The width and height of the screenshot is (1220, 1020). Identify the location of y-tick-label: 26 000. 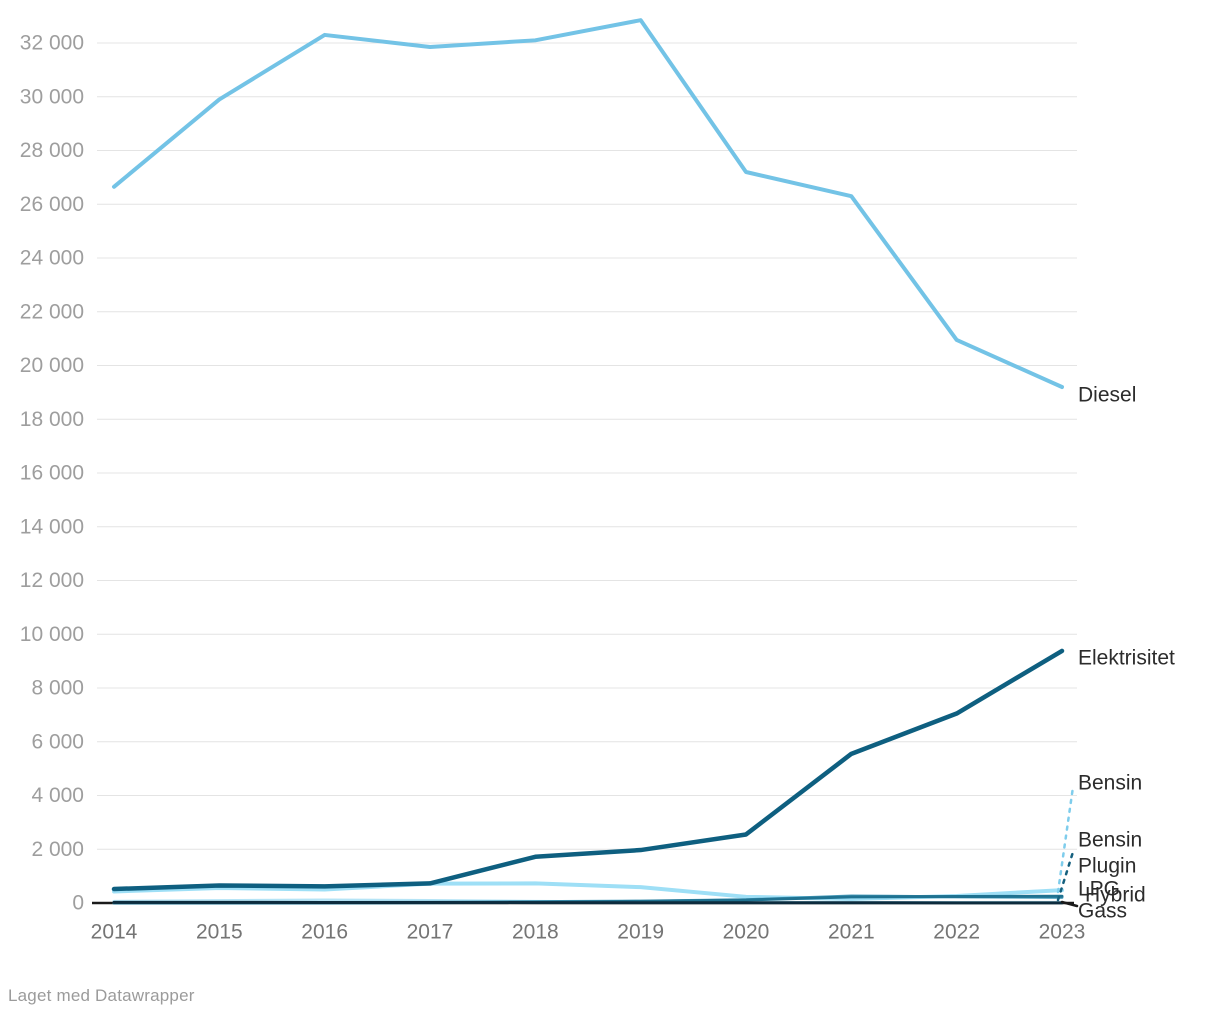
(52, 204).